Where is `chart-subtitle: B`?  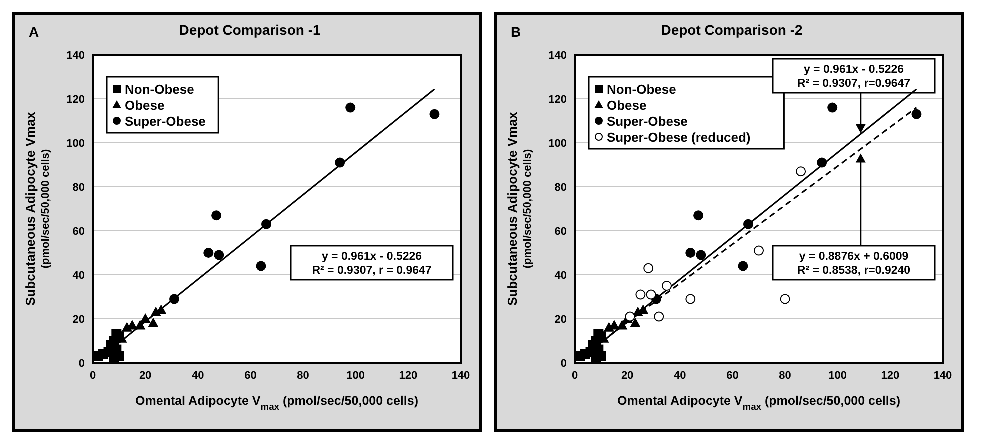 chart-subtitle: B is located at coordinates (516, 32).